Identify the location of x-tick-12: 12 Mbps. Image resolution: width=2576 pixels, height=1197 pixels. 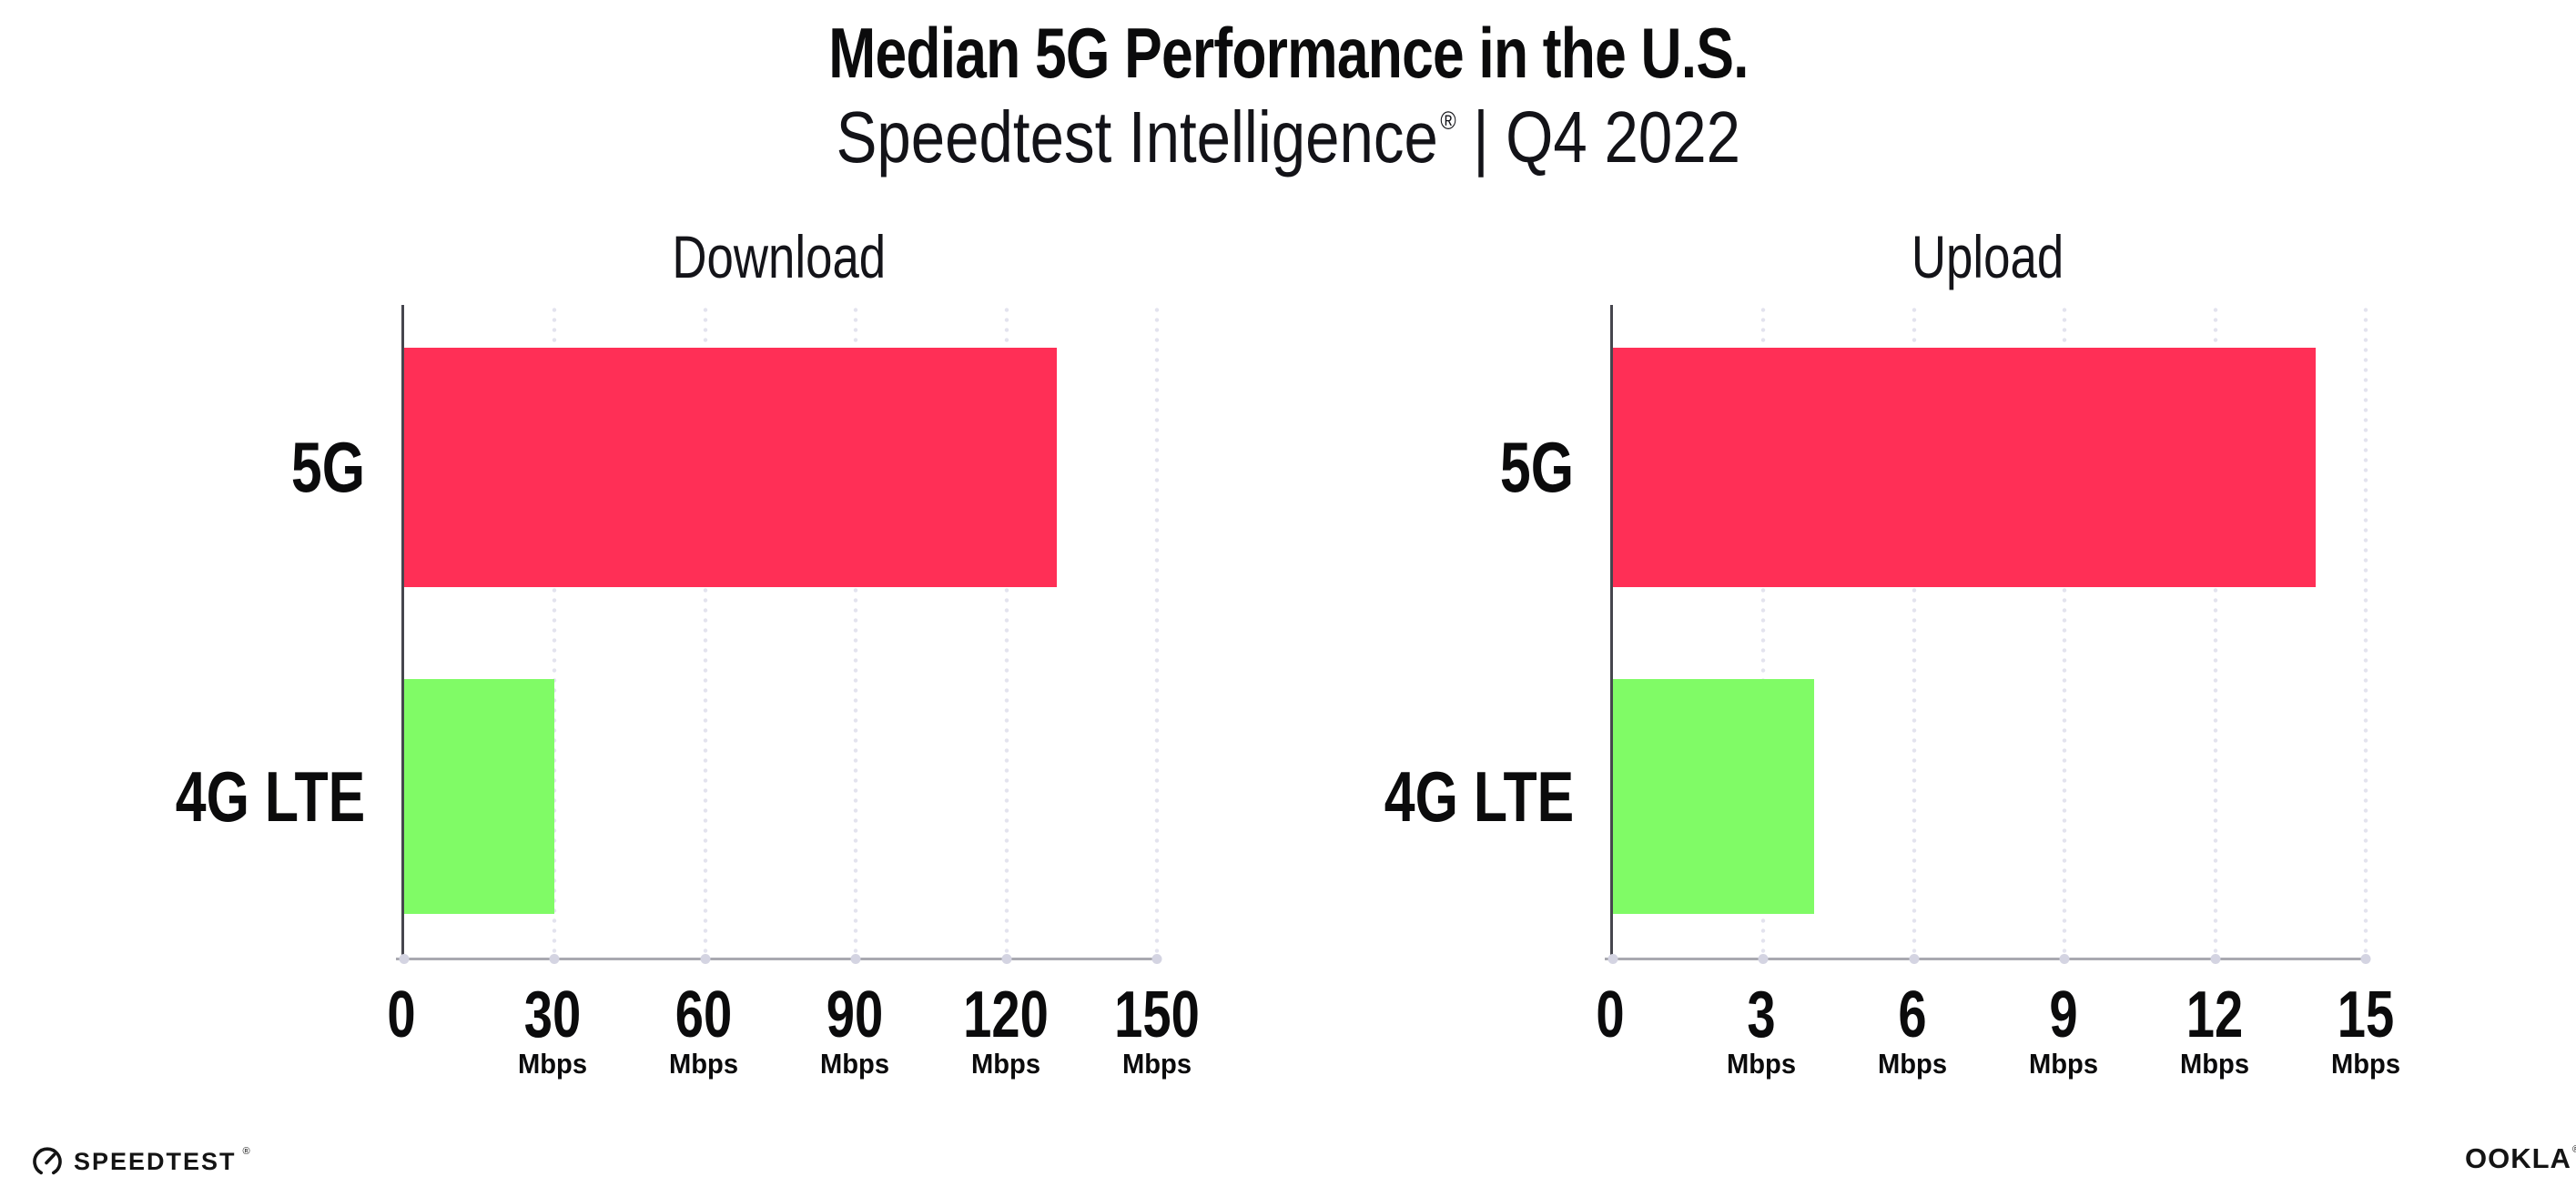
(2215, 1030).